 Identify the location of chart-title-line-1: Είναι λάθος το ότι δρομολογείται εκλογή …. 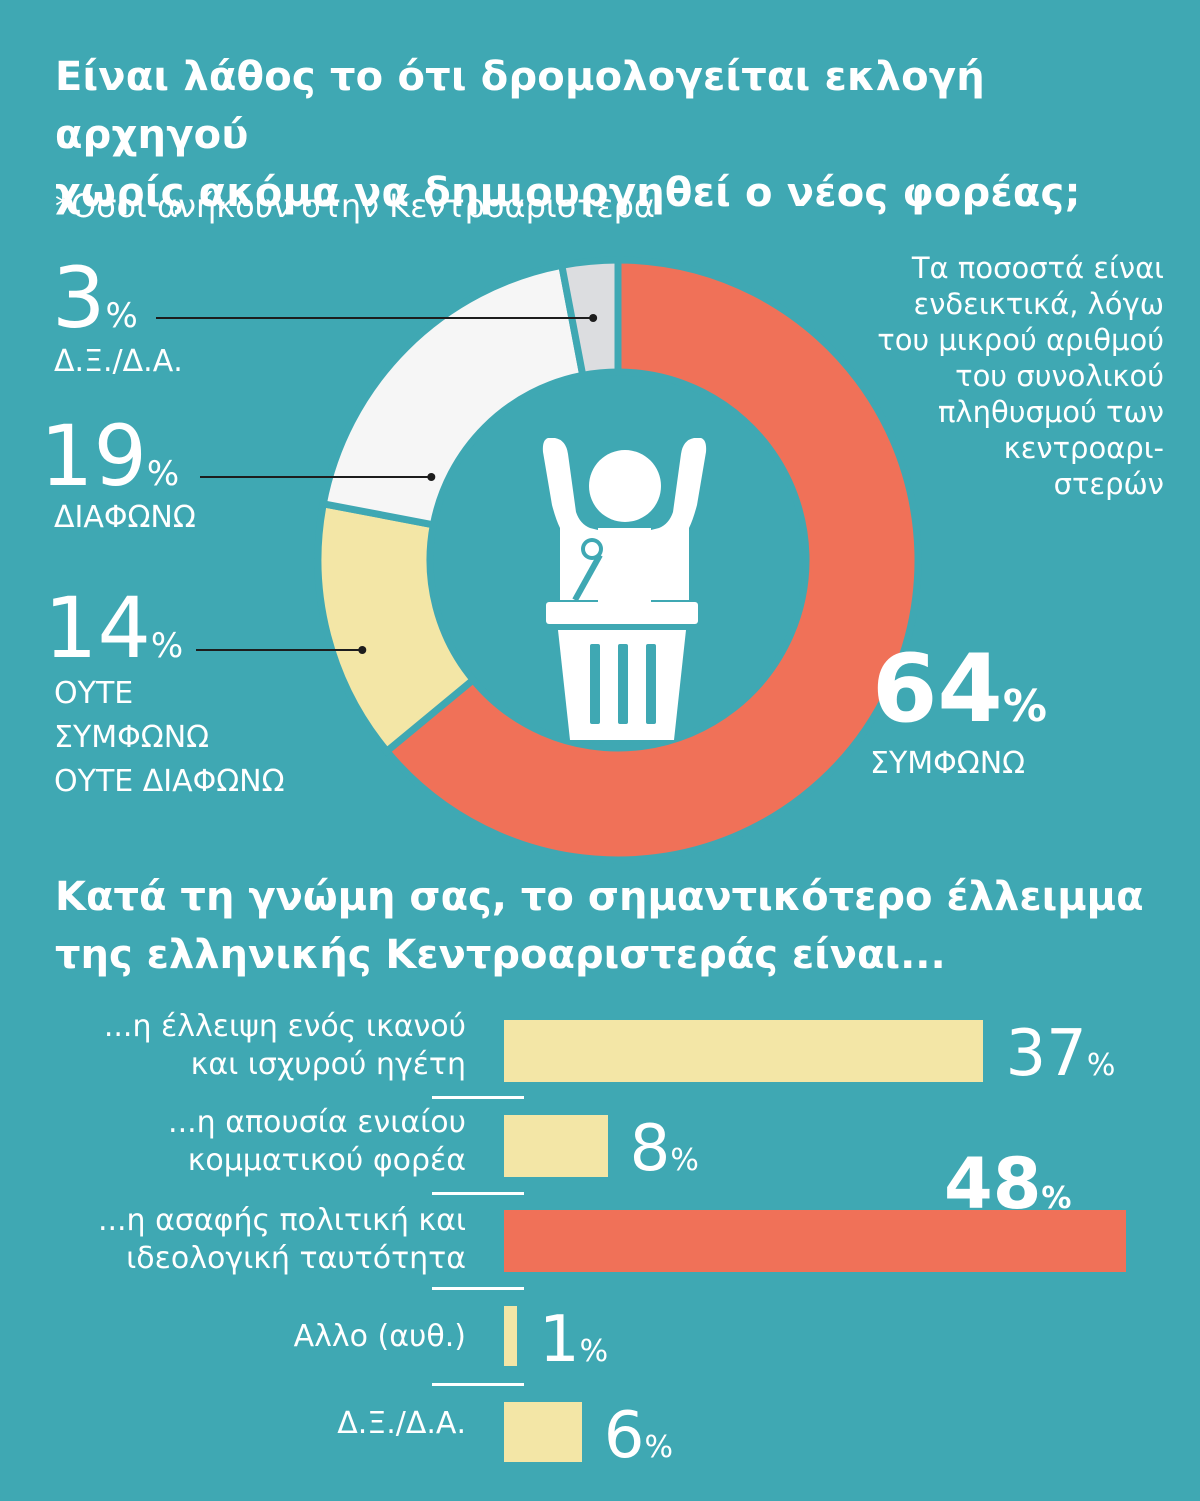
(520, 106).